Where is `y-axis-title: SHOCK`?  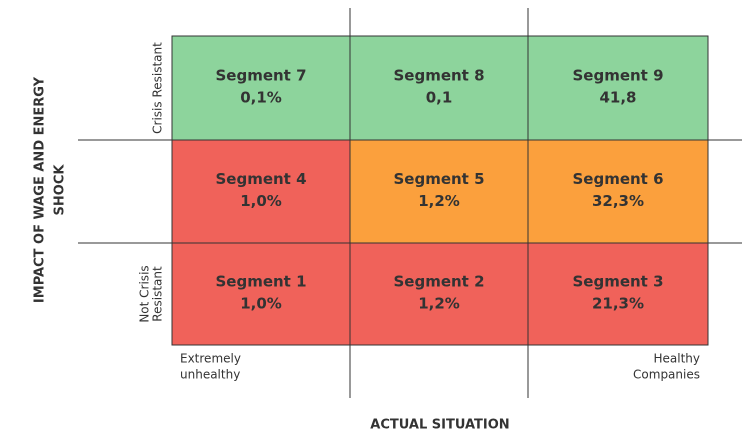 y-axis-title: SHOCK is located at coordinates (60, 190).